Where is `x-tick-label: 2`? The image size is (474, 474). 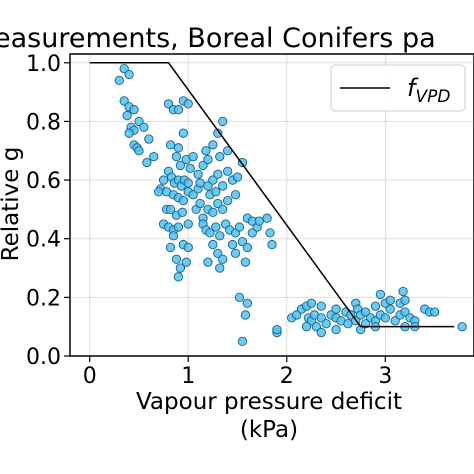
x-tick-label: 2 is located at coordinates (287, 376).